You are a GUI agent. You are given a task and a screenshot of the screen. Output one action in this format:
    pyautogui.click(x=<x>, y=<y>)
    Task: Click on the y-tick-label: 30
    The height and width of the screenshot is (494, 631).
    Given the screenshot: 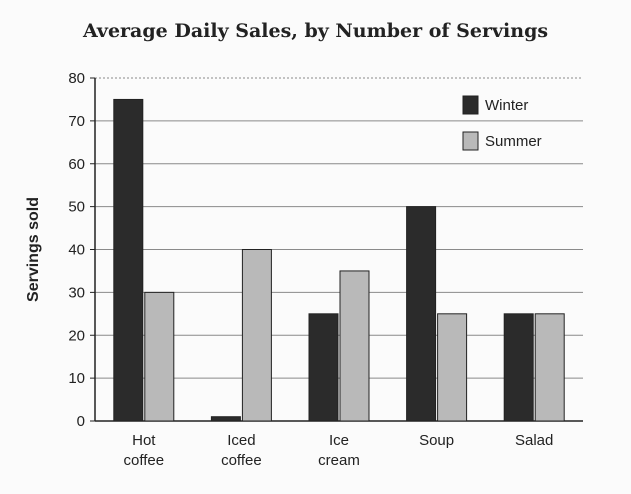 What is the action you would take?
    pyautogui.click(x=76, y=292)
    